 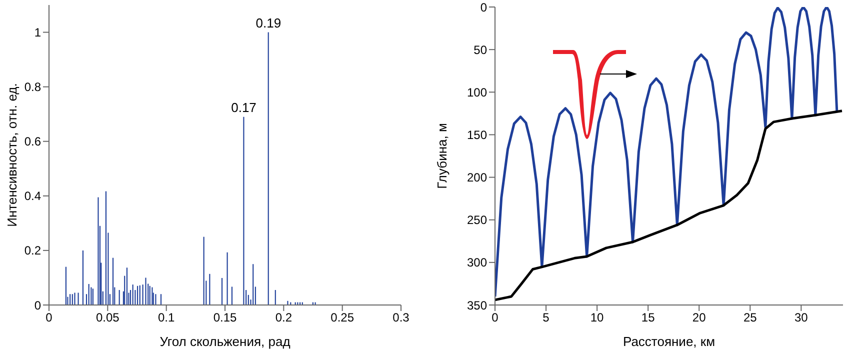 What do you see at coordinates (33, 196) in the screenshot?
I see `y-tick-label: 0.4` at bounding box center [33, 196].